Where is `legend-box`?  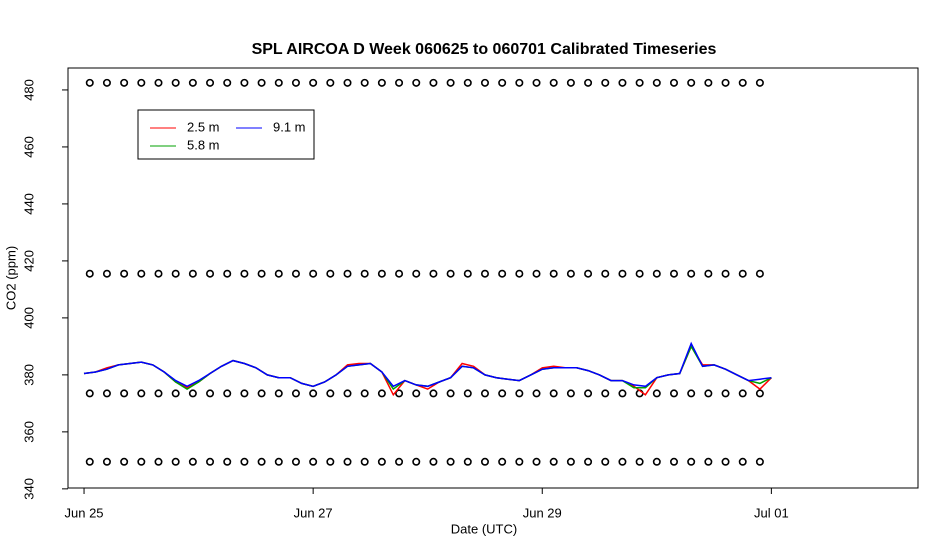
legend-box is located at coordinates (226, 134).